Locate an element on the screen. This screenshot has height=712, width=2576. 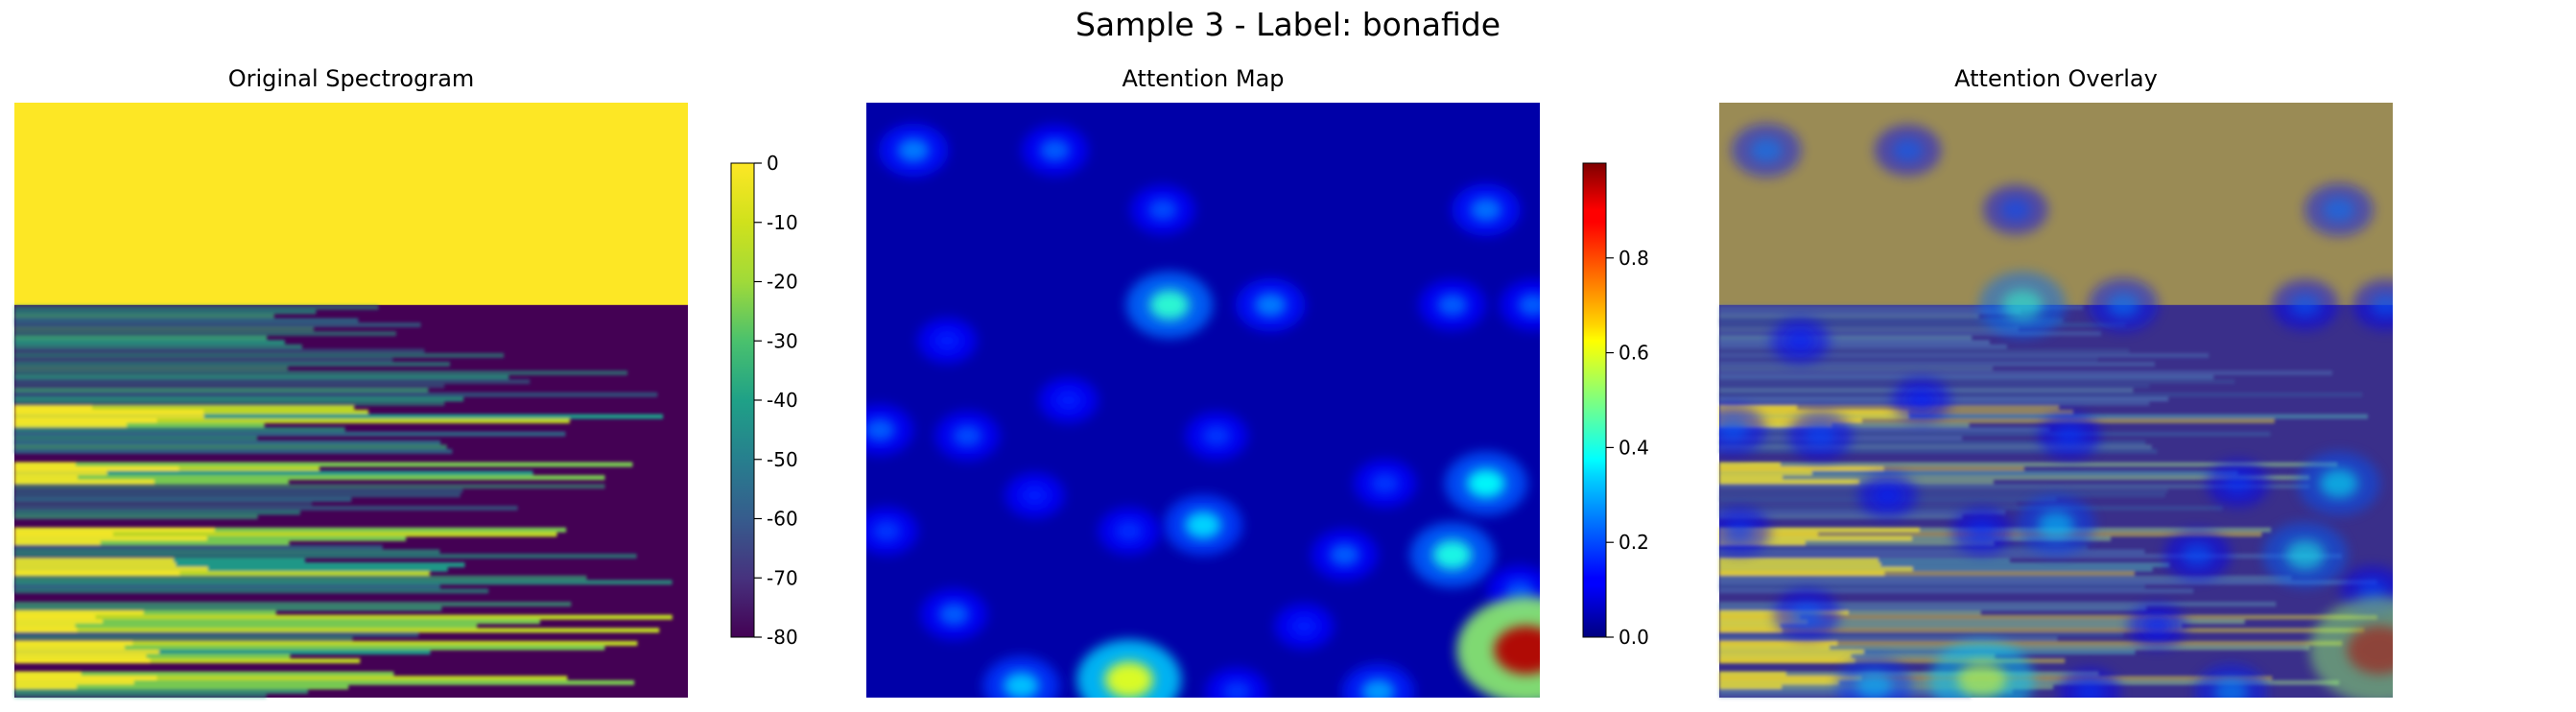
figure-title: Sample 3 - Label: bonafide is located at coordinates (1288, 24).